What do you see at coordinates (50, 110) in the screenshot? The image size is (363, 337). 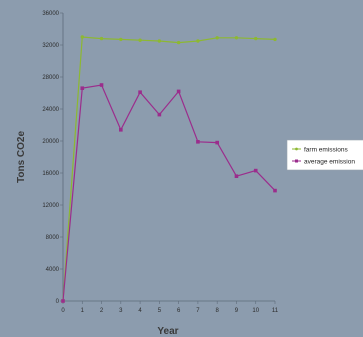 I see `y-tick-label: 24000` at bounding box center [50, 110].